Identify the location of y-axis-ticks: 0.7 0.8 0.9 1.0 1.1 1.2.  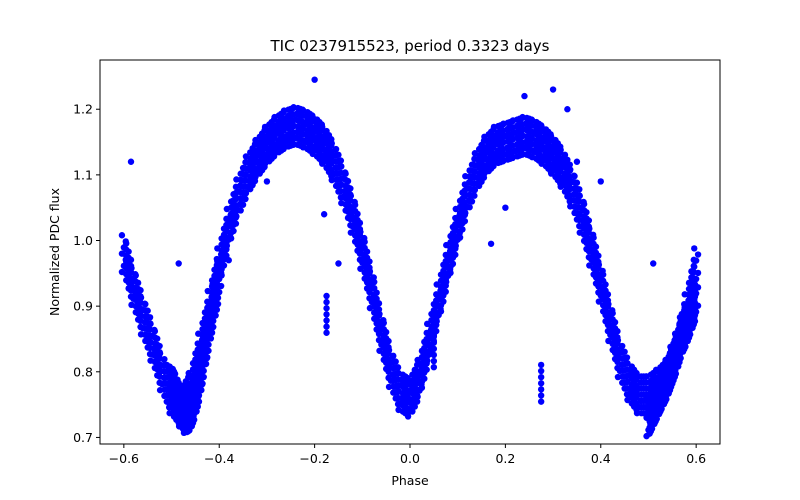
(86, 273).